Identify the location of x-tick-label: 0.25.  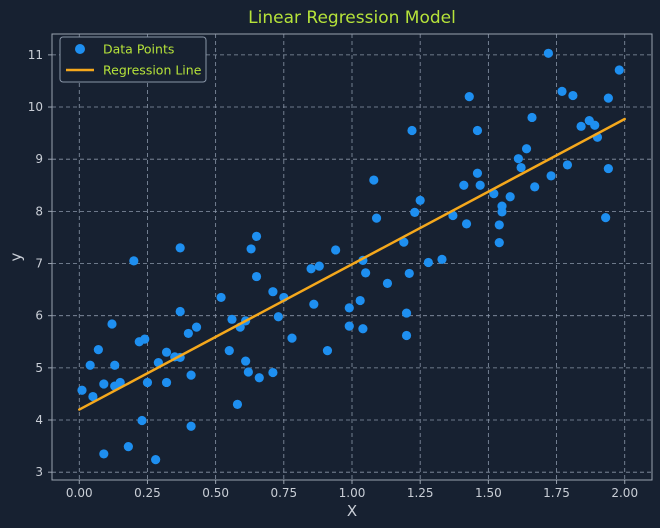
(147, 493).